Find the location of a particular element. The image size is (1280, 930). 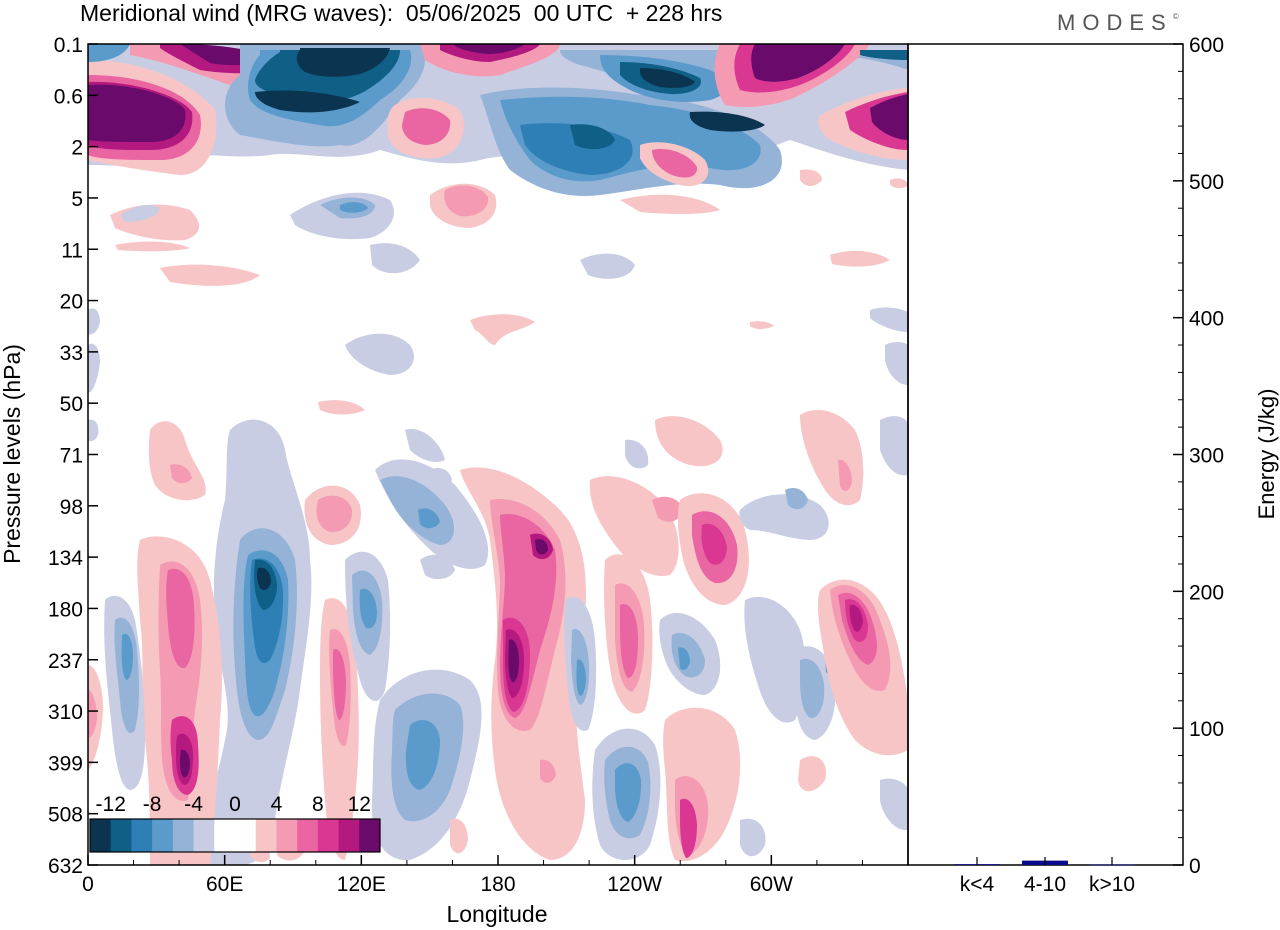

colorbar-label: -4 is located at coordinates (193, 804).